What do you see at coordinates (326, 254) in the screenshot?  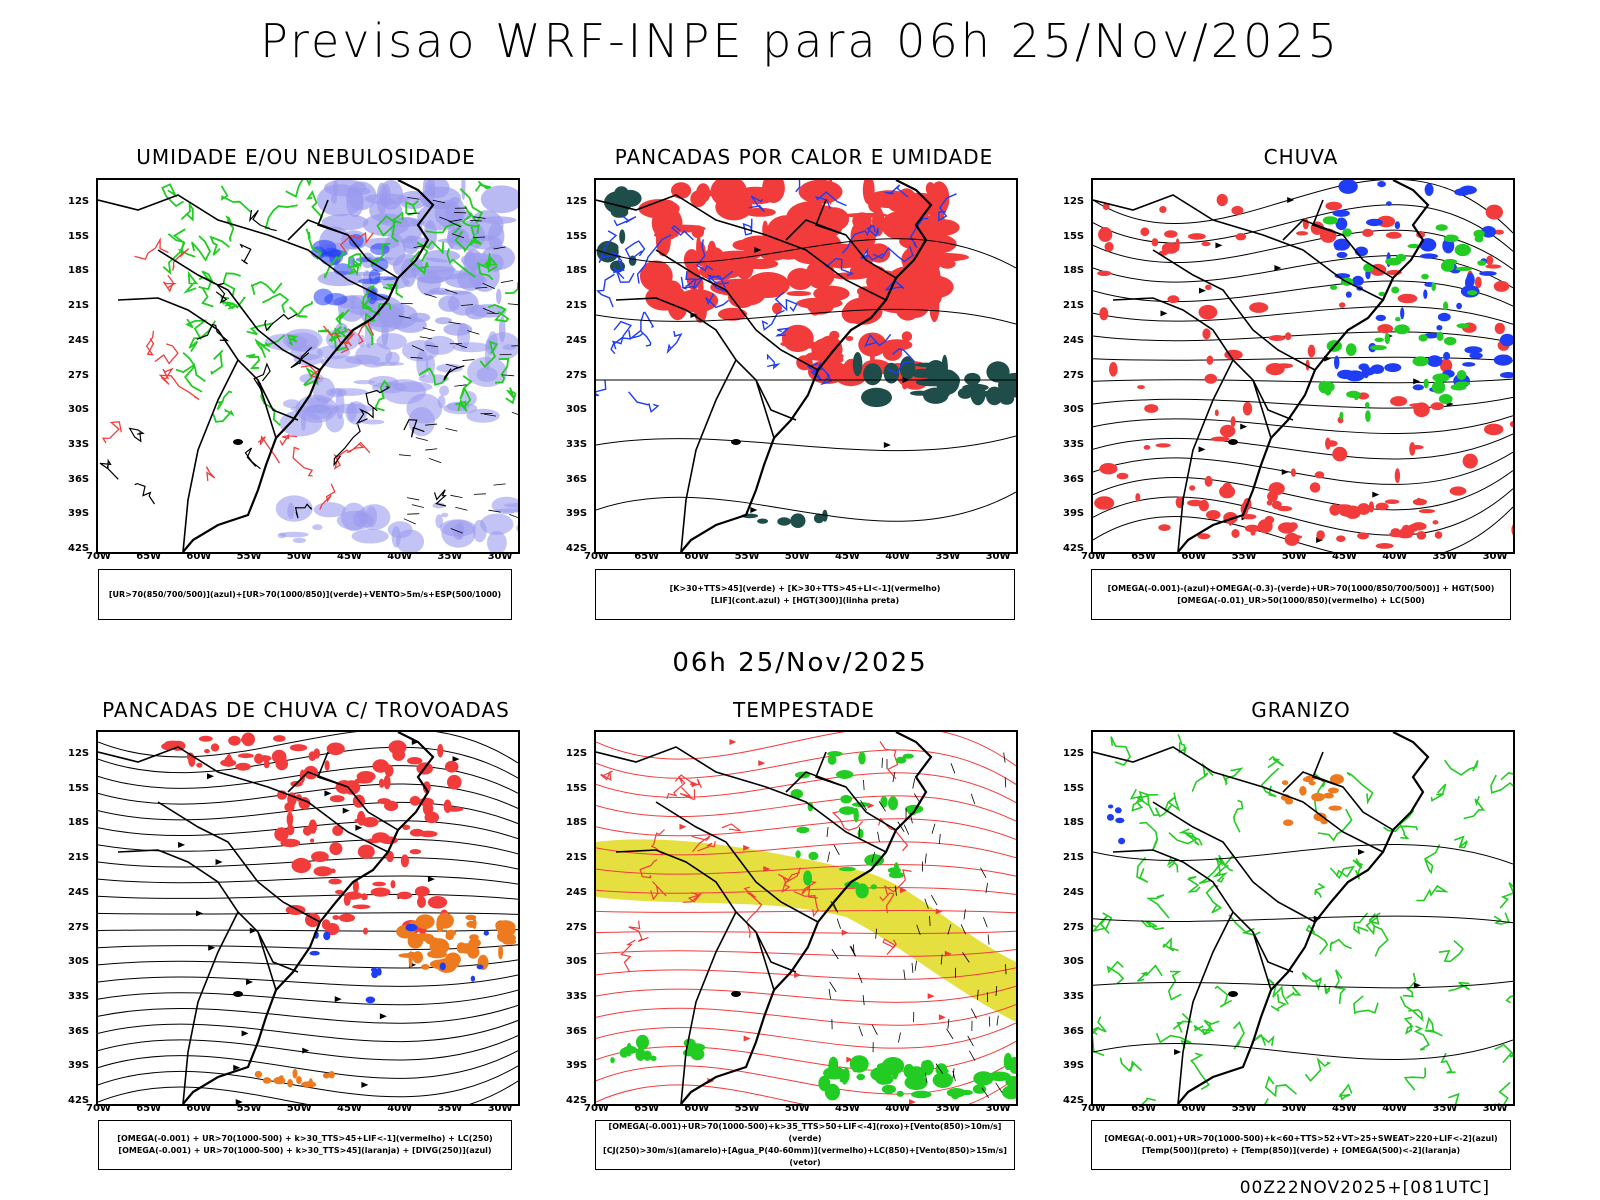 I see `humidity-area-dark-blue` at bounding box center [326, 254].